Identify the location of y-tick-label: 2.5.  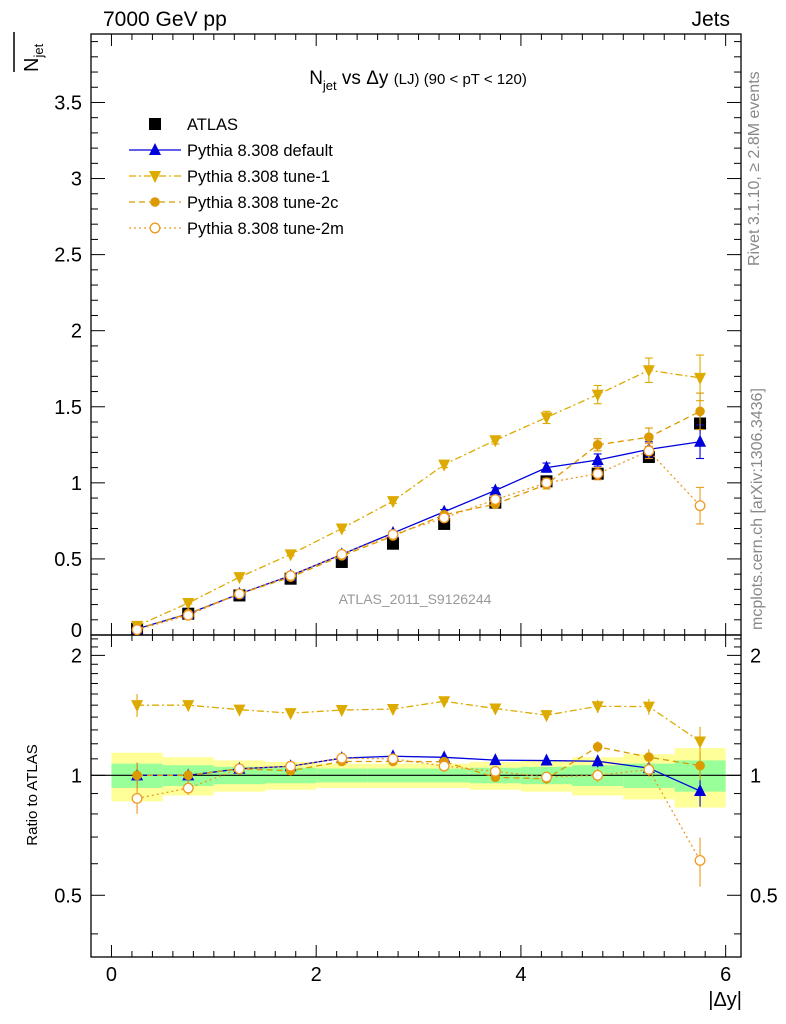
(68, 256).